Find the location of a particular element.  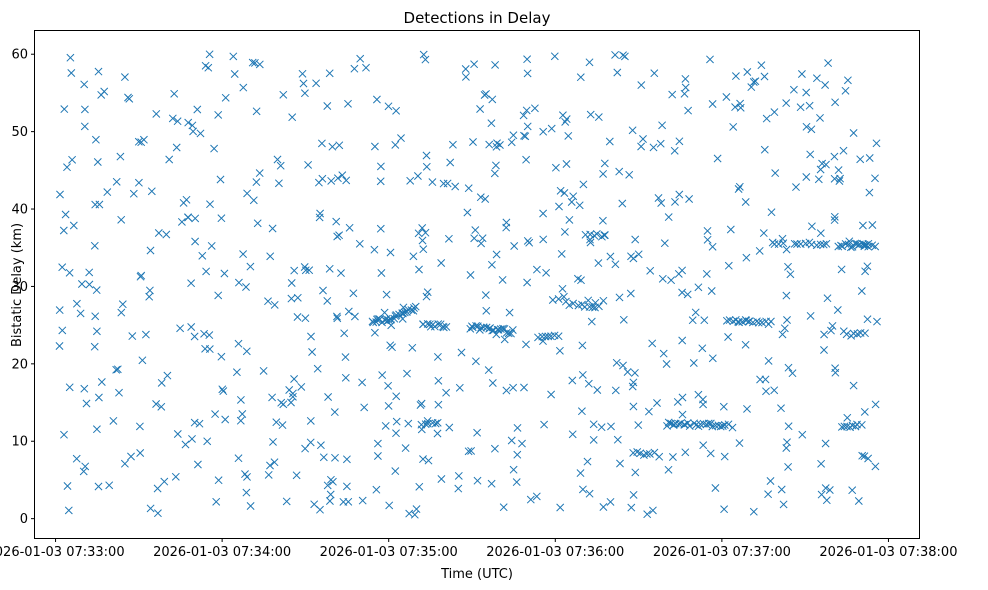

x-tick-label: 2026-01-03 07:35:00 is located at coordinates (389, 552).